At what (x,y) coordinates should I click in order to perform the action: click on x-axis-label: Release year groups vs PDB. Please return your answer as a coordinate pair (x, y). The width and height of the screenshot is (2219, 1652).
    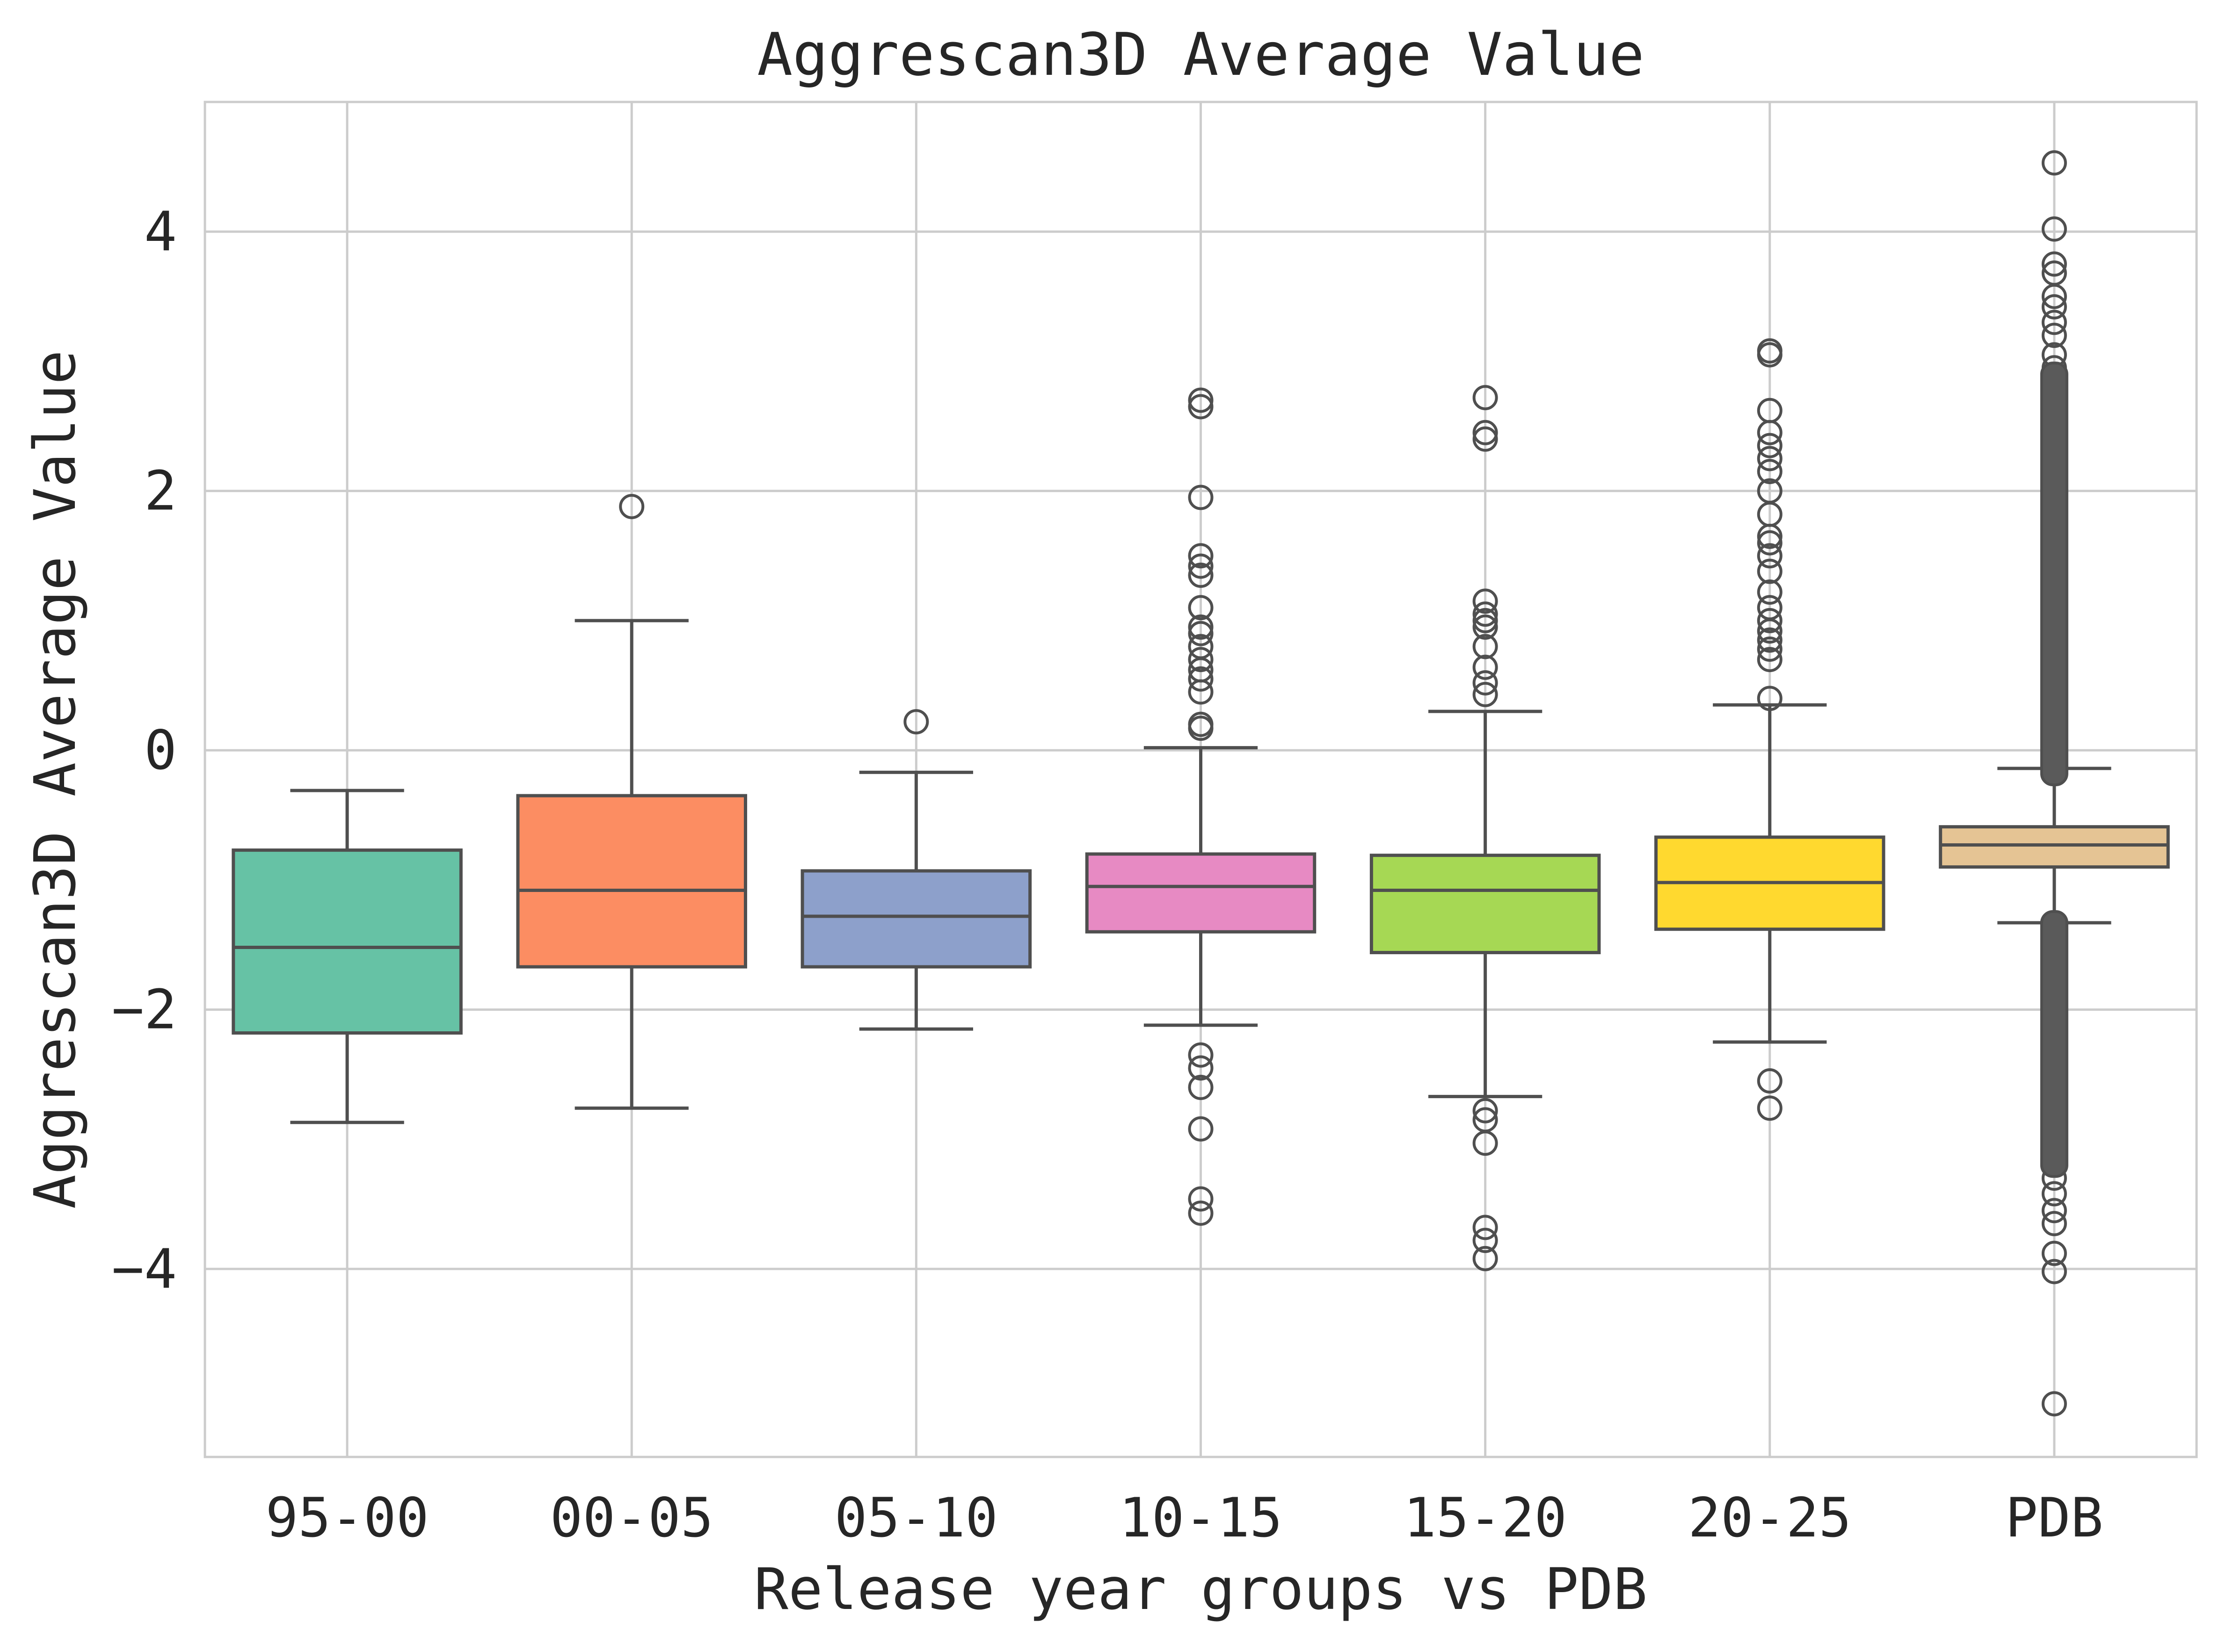
    Looking at the image, I should click on (1201, 1589).